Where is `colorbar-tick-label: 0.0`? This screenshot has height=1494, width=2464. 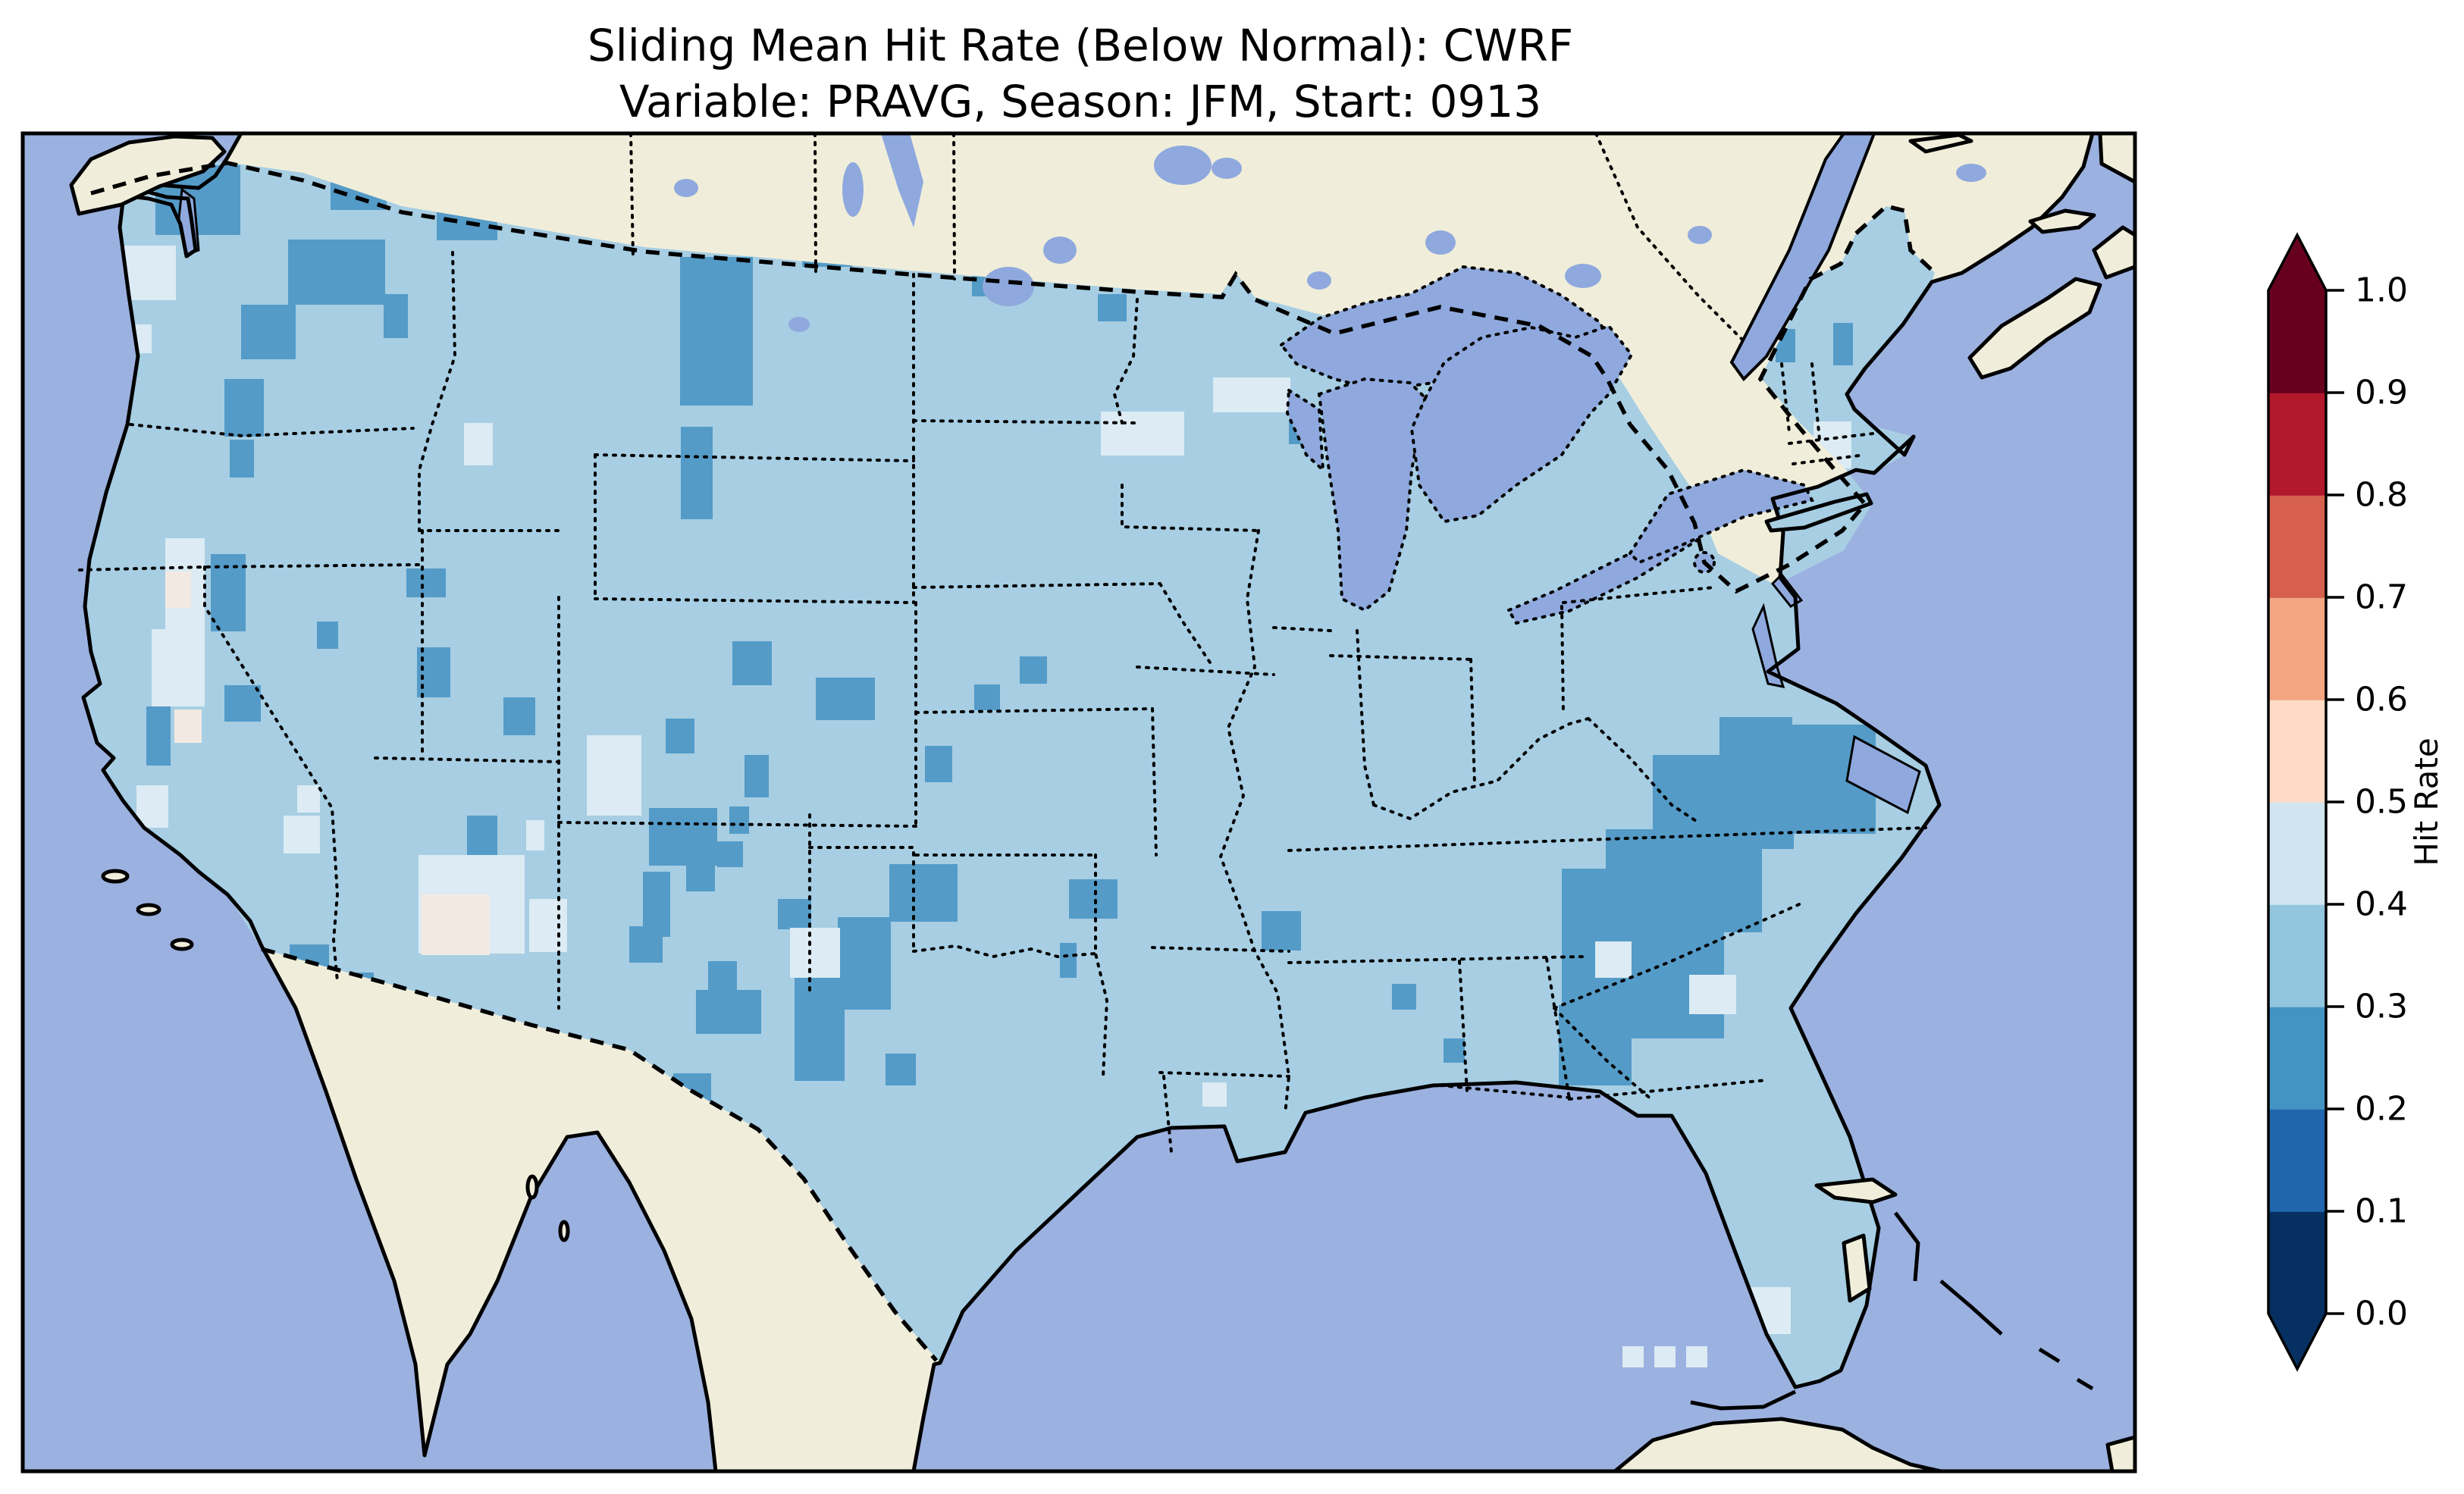 colorbar-tick-label: 0.0 is located at coordinates (2381, 1314).